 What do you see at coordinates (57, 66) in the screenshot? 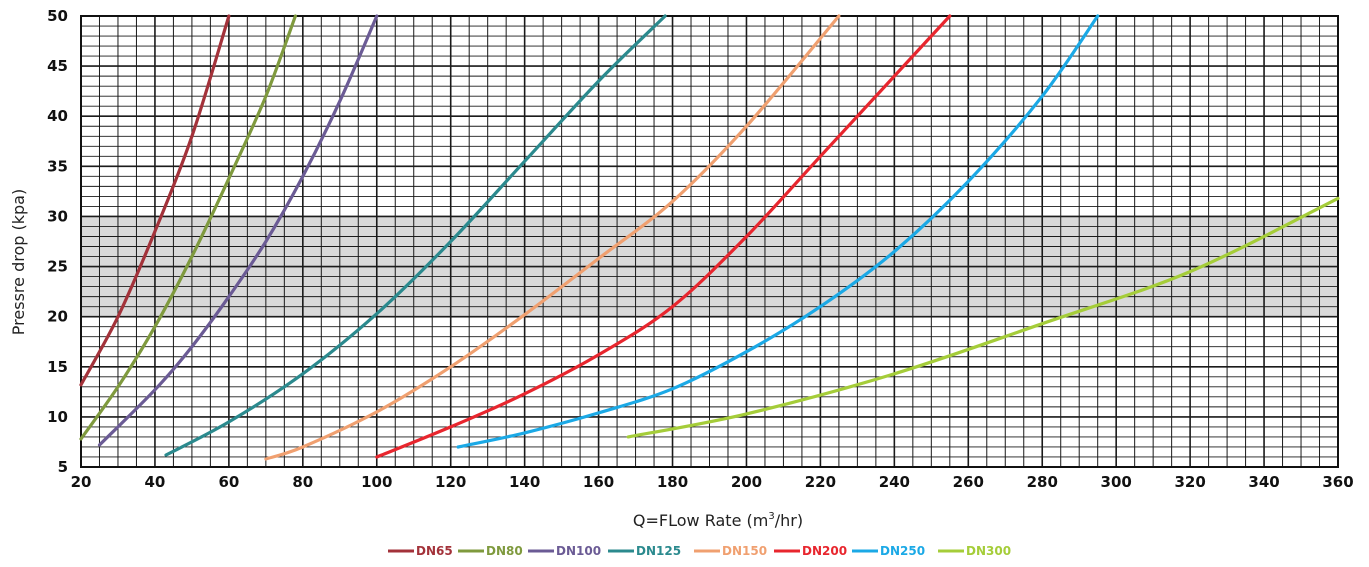
I see `y-tick-label: 45` at bounding box center [57, 66].